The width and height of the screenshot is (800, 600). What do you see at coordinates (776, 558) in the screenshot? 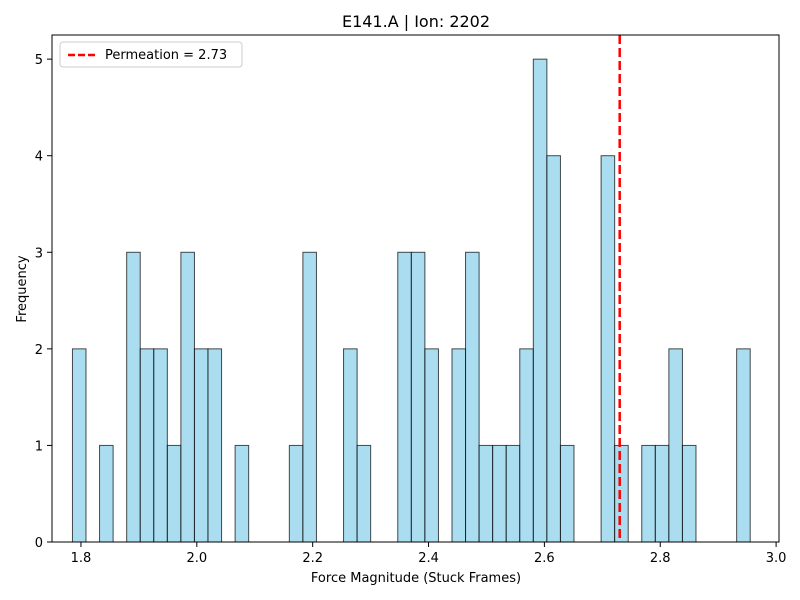
I see `x-tick-label: 3.0` at bounding box center [776, 558].